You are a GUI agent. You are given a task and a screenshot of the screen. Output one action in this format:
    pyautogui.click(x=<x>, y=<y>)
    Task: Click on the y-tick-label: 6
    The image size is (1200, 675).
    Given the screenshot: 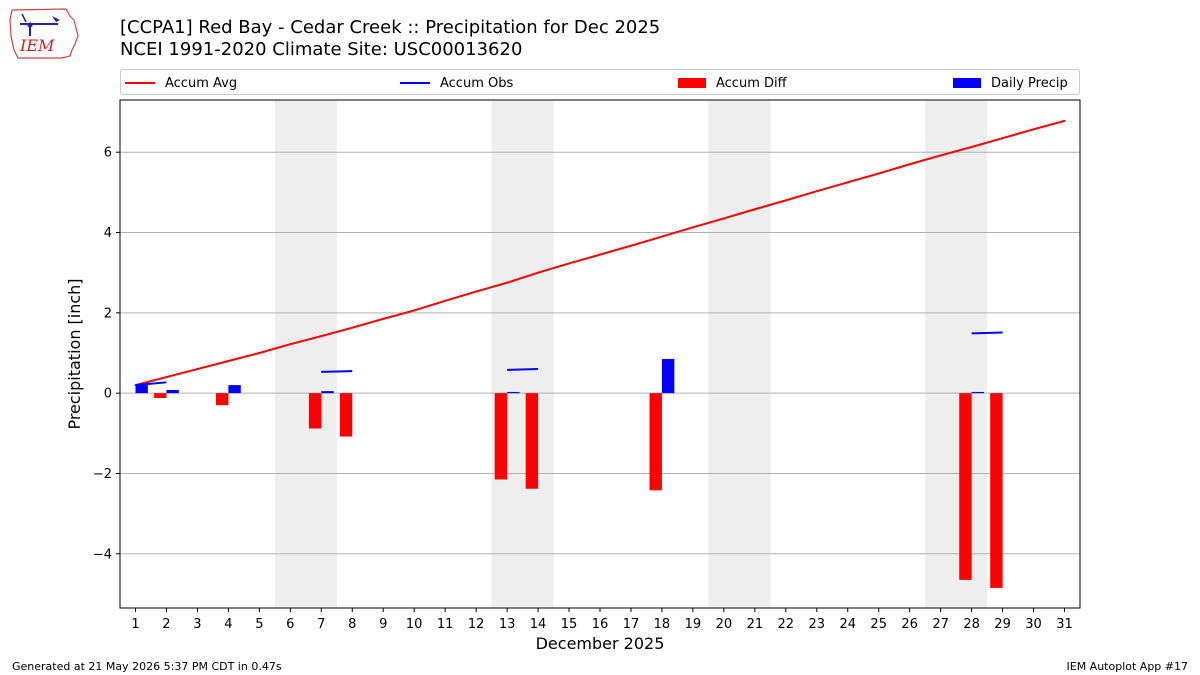 What is the action you would take?
    pyautogui.click(x=108, y=153)
    